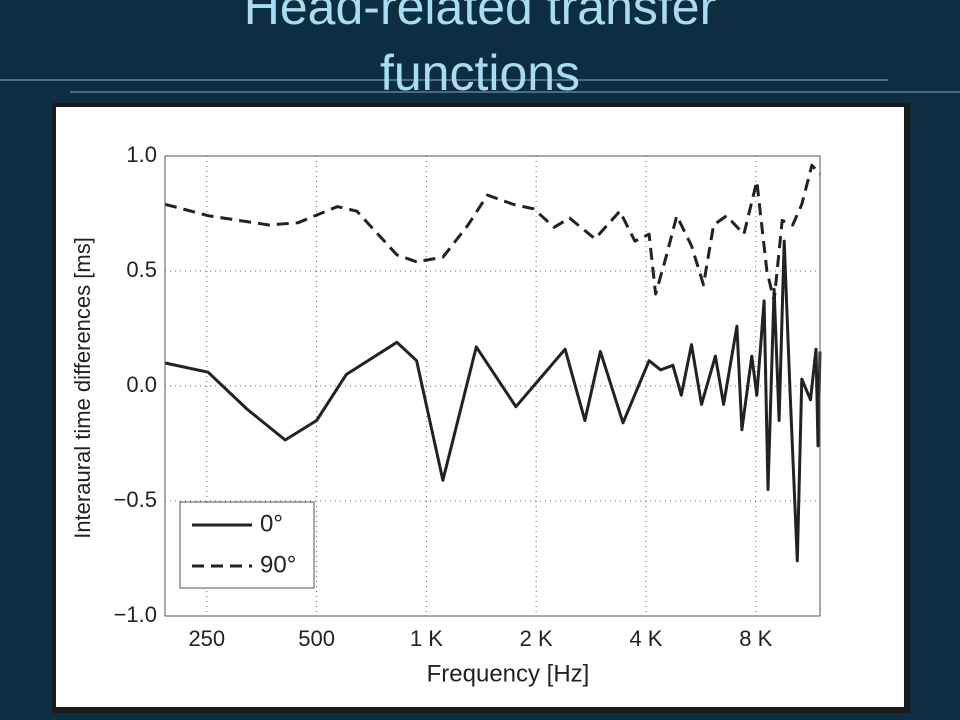 The height and width of the screenshot is (720, 960). What do you see at coordinates (135, 614) in the screenshot?
I see `y-tick-label: −1.0` at bounding box center [135, 614].